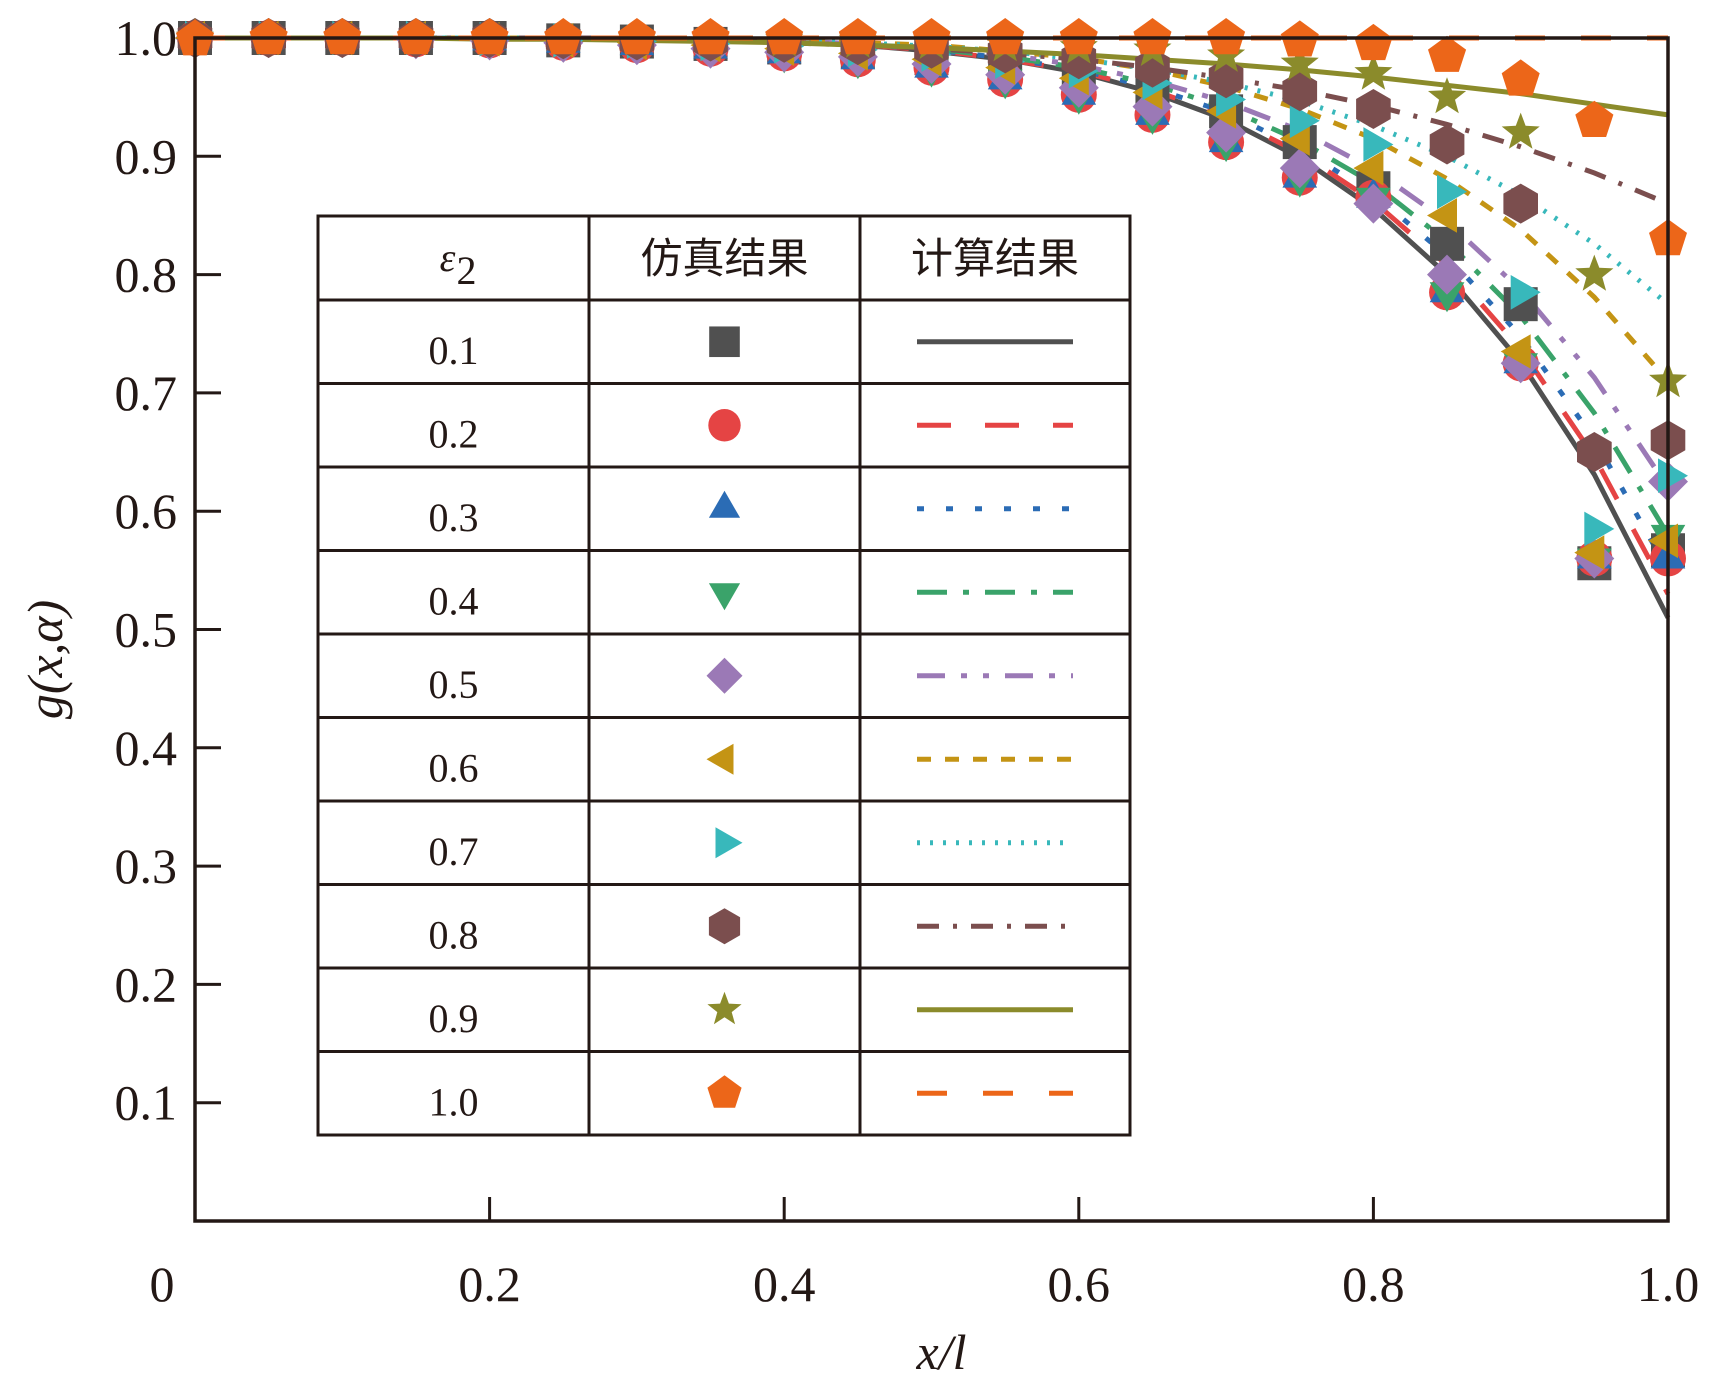  What do you see at coordinates (467, 270) in the screenshot?
I see `legend-header-param-subscript: 2` at bounding box center [467, 270].